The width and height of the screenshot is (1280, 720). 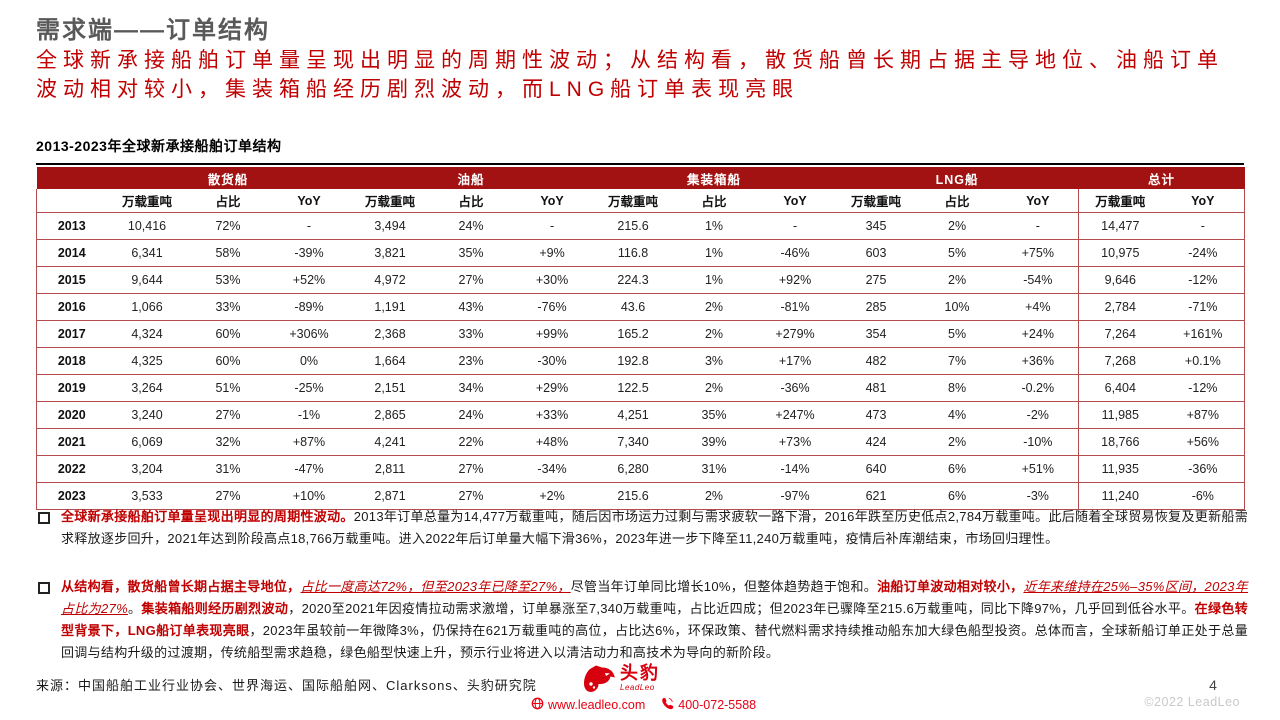 I want to click on phone-item: 400-072-5588, so click(x=708, y=705).